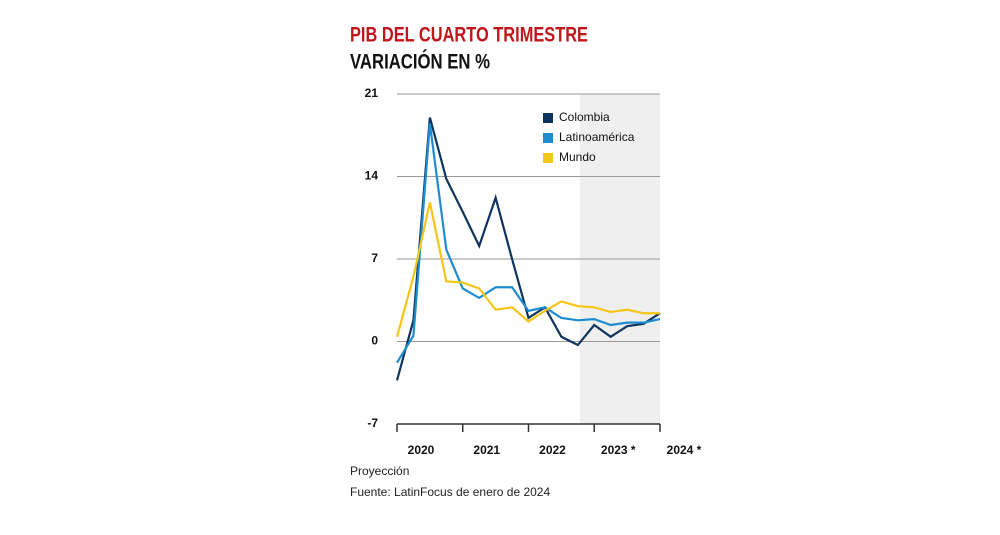 The width and height of the screenshot is (1000, 535). I want to click on x-tick-label: 2020, so click(421, 450).